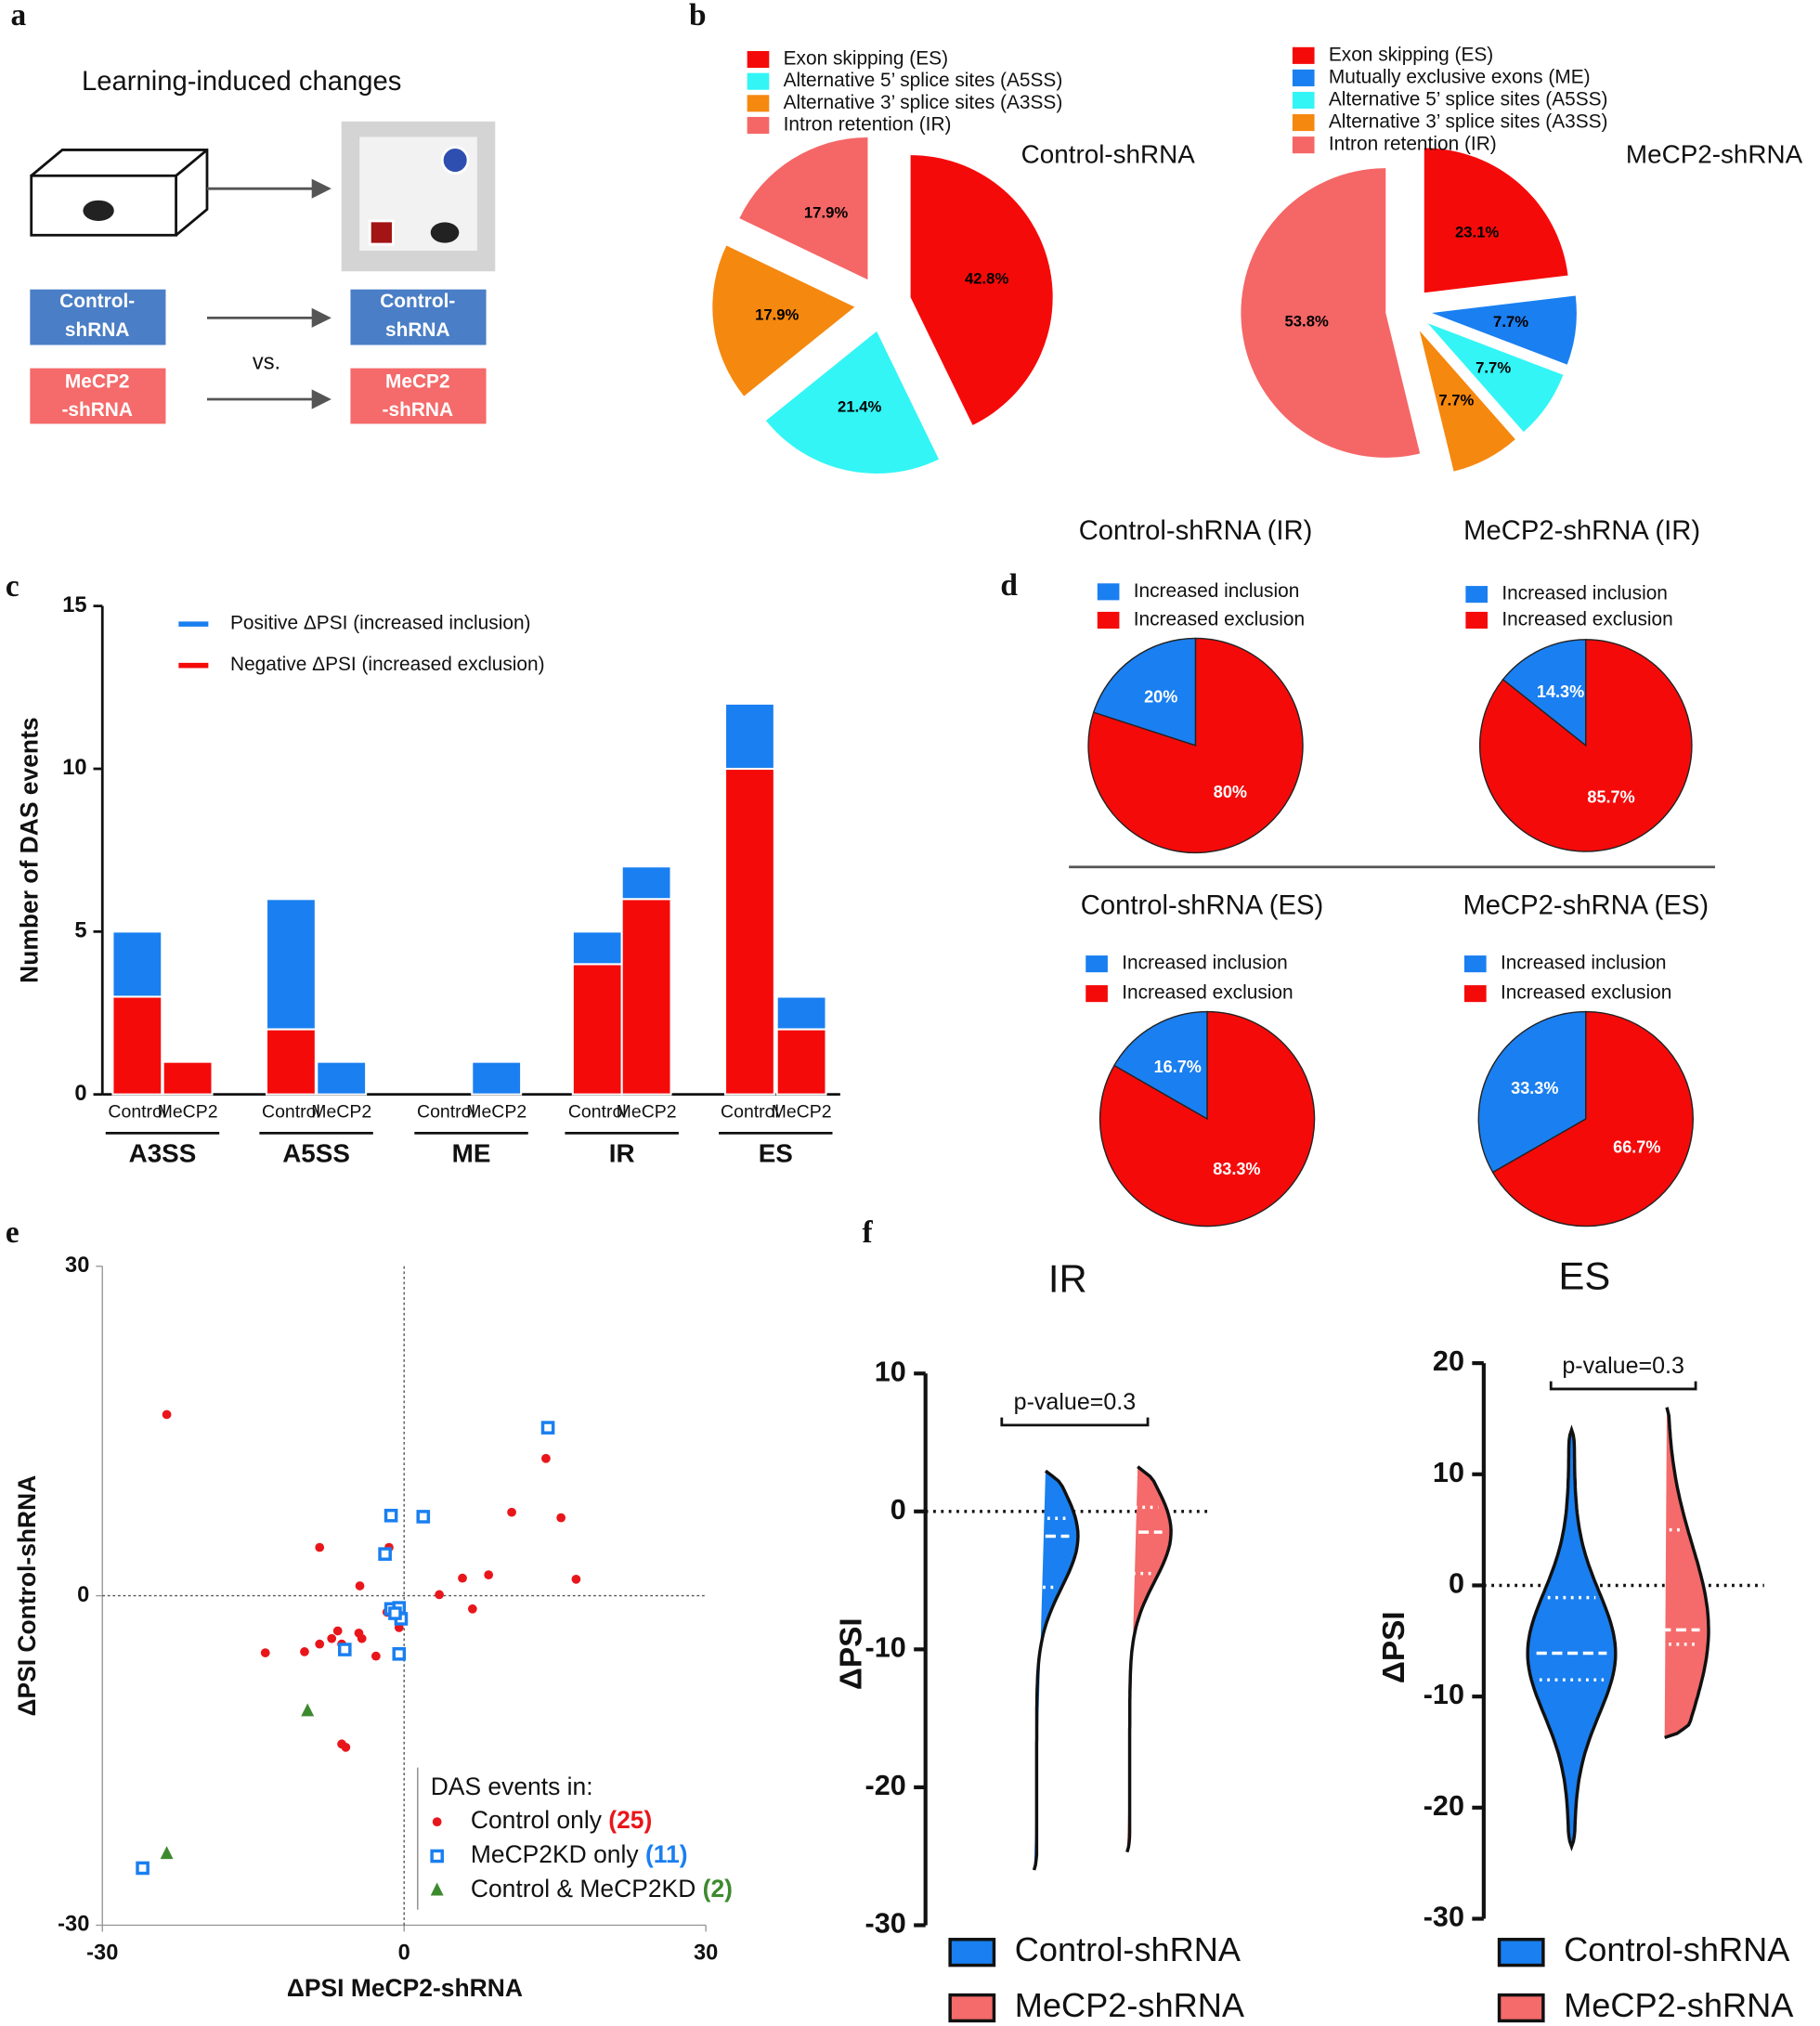 Image resolution: width=1820 pixels, height=2026 pixels. What do you see at coordinates (1585, 906) in the screenshot?
I see `pie-title: MeCP2-shRNA (ES)` at bounding box center [1585, 906].